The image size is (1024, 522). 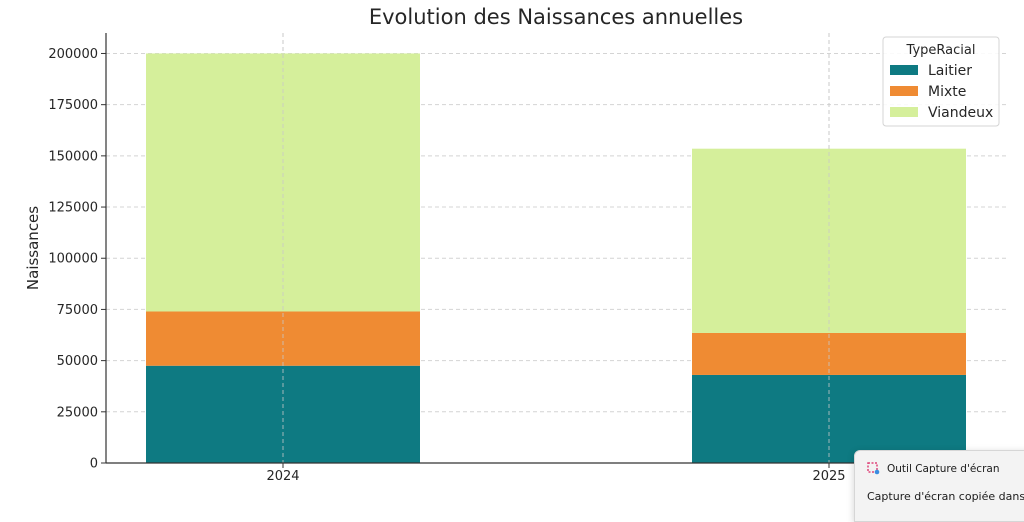 I want to click on y-tick-label: 175000, so click(x=73, y=105).